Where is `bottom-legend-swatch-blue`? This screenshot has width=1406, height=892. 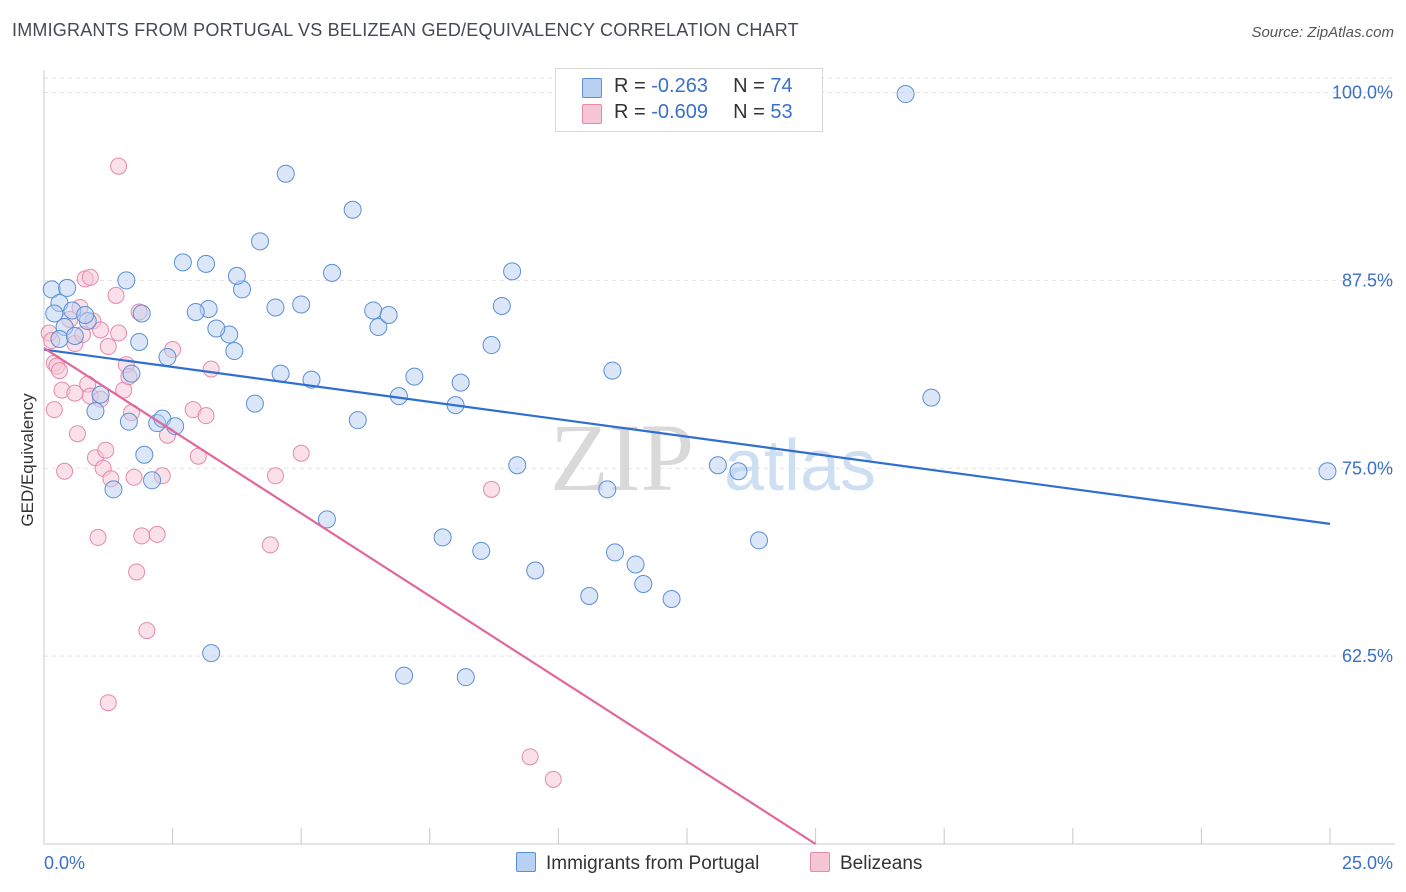 bottom-legend-swatch-blue is located at coordinates (526, 862).